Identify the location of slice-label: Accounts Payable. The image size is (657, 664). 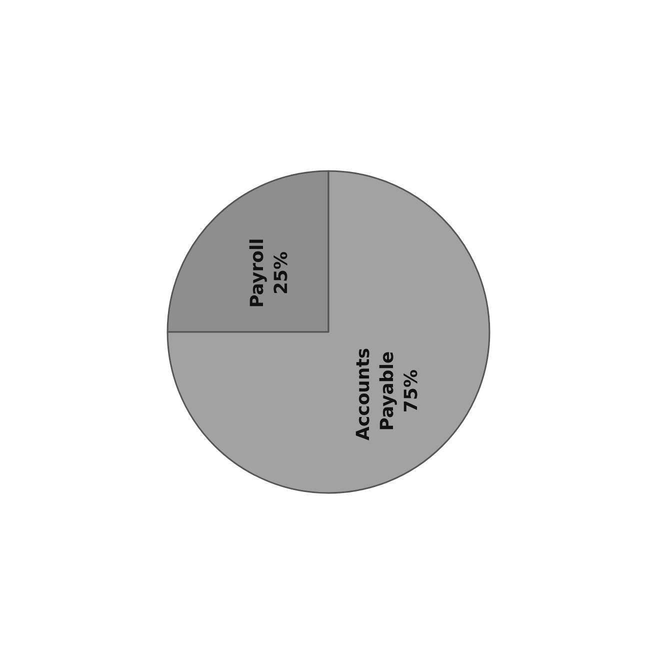
(375, 391).